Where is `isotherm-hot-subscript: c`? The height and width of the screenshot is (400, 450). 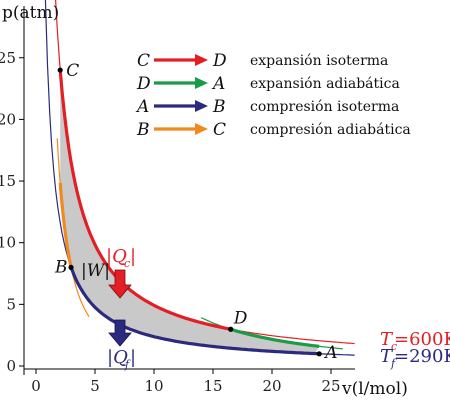
isotherm-hot-subscript: c is located at coordinates (394, 346).